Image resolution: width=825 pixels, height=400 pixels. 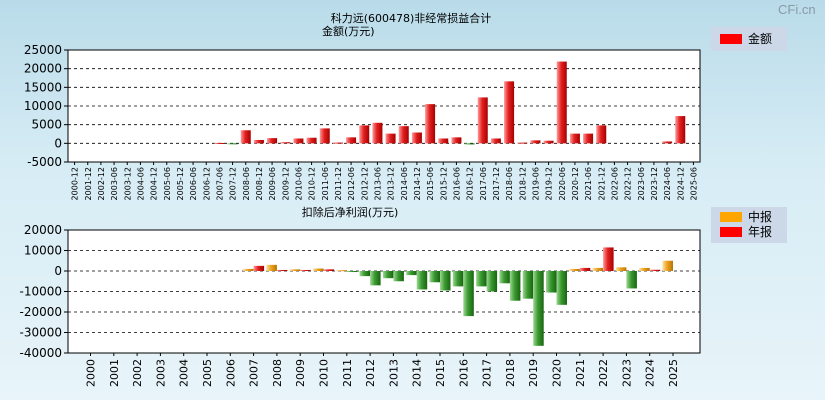 I want to click on chart-1-x-tick-label: 2021-06, so click(x=588, y=183).